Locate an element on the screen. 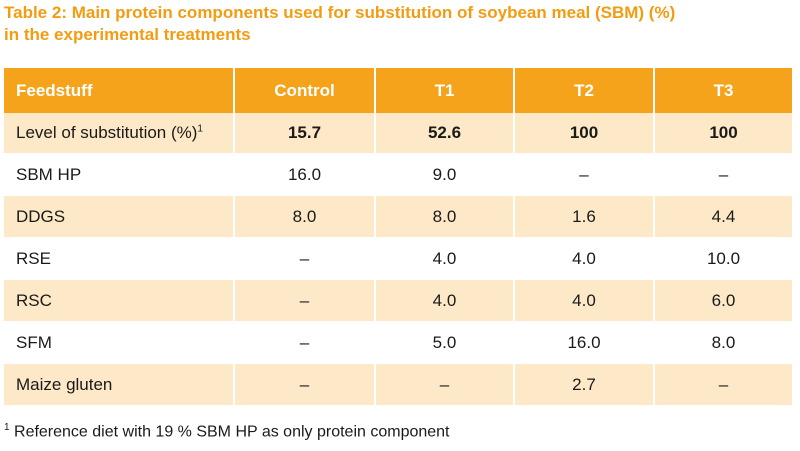 The image size is (800, 451). header-control: Control is located at coordinates (305, 90).